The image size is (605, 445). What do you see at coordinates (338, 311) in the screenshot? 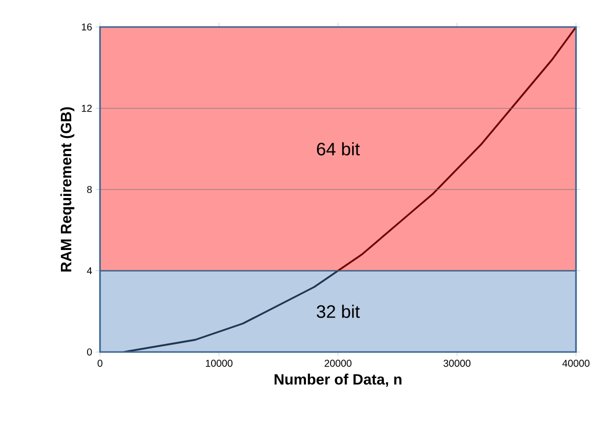
I see `band-label: 32 bit` at bounding box center [338, 311].